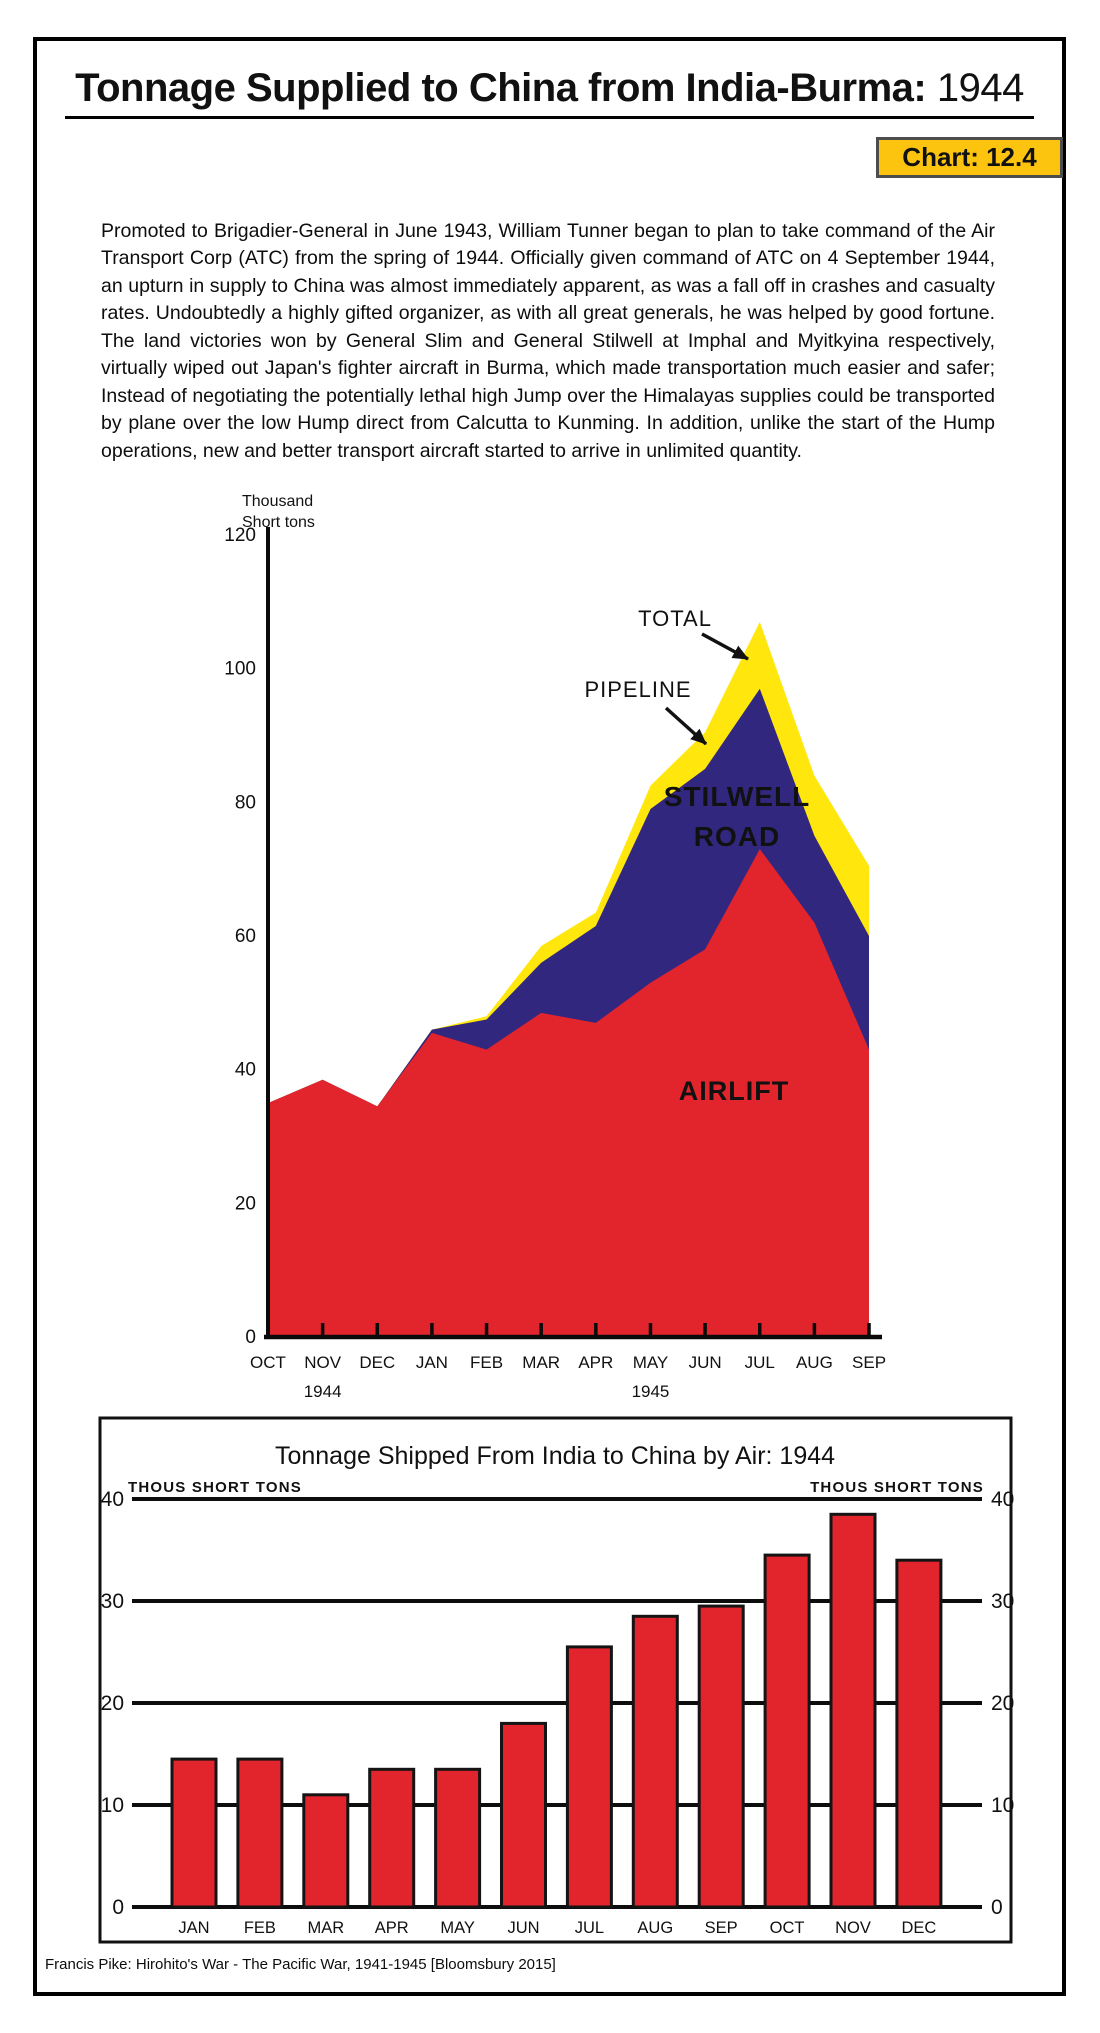 Image resolution: width=1100 pixels, height=2033 pixels. I want to click on y-label-left: 20, so click(112, 1703).